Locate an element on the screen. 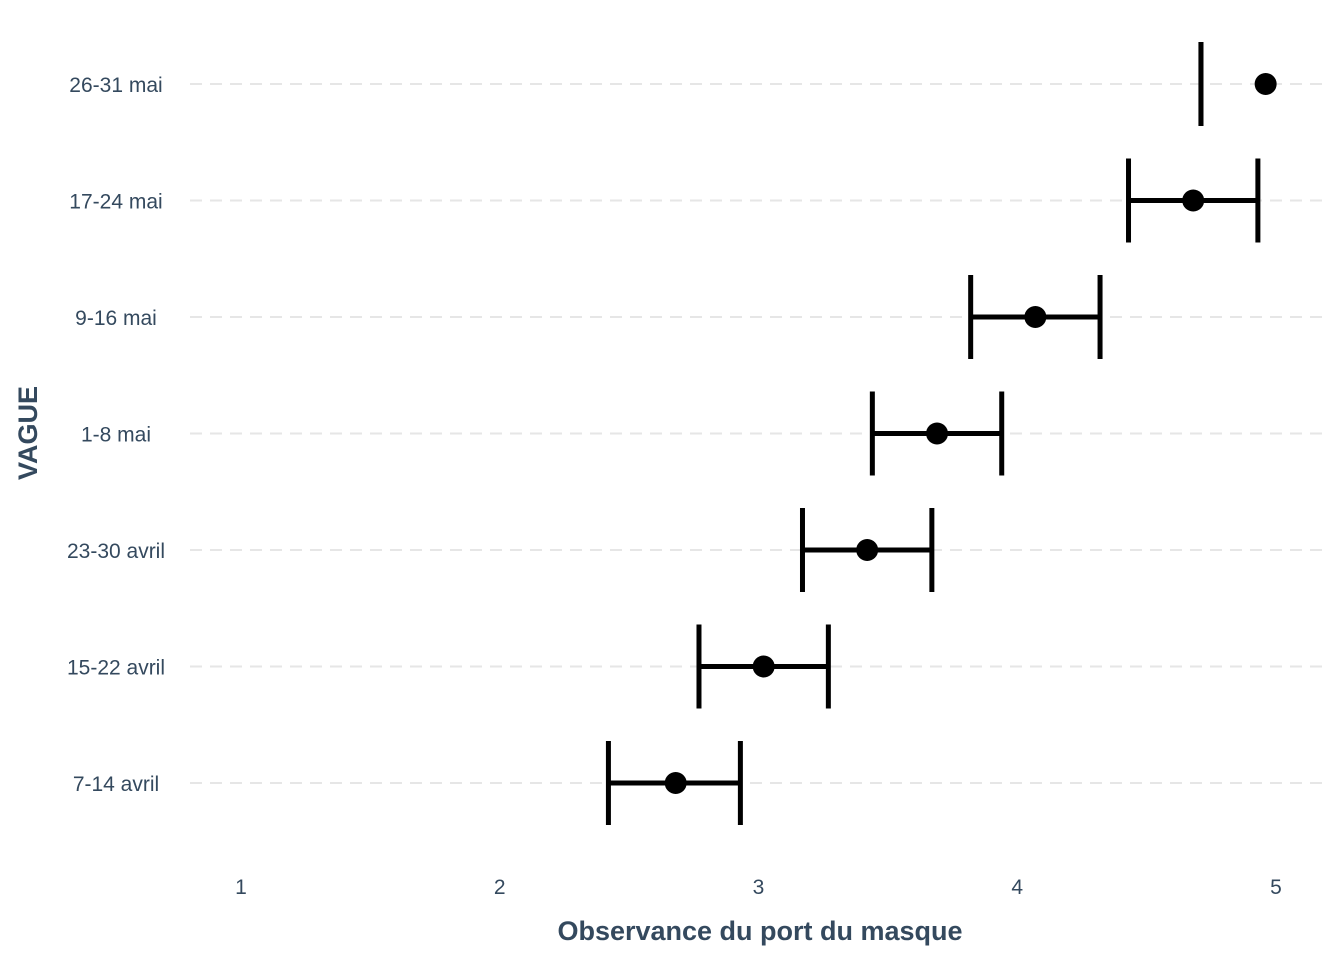 The height and width of the screenshot is (960, 1344). y-tick-label: 17-24 mai is located at coordinates (115, 202).